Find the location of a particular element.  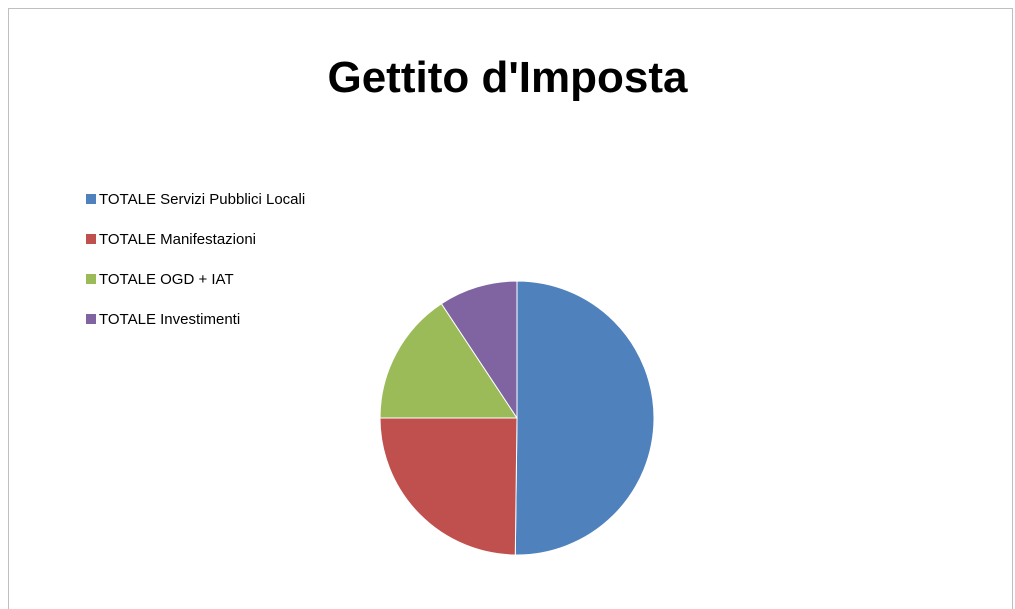

legend-swatch-servizi is located at coordinates (91, 199).